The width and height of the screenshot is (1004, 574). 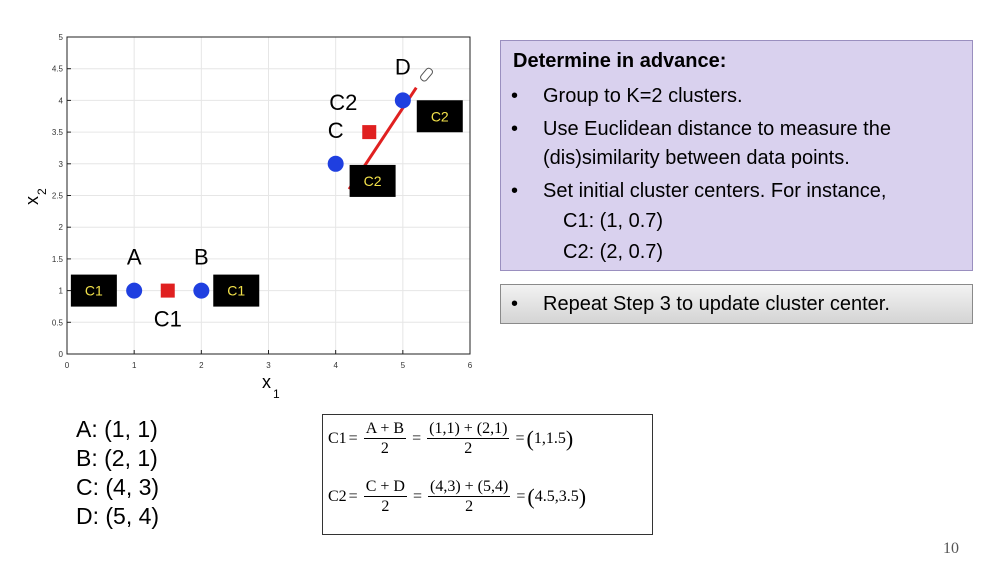 I want to click on y-tick-label: 0.5, so click(x=58, y=322).